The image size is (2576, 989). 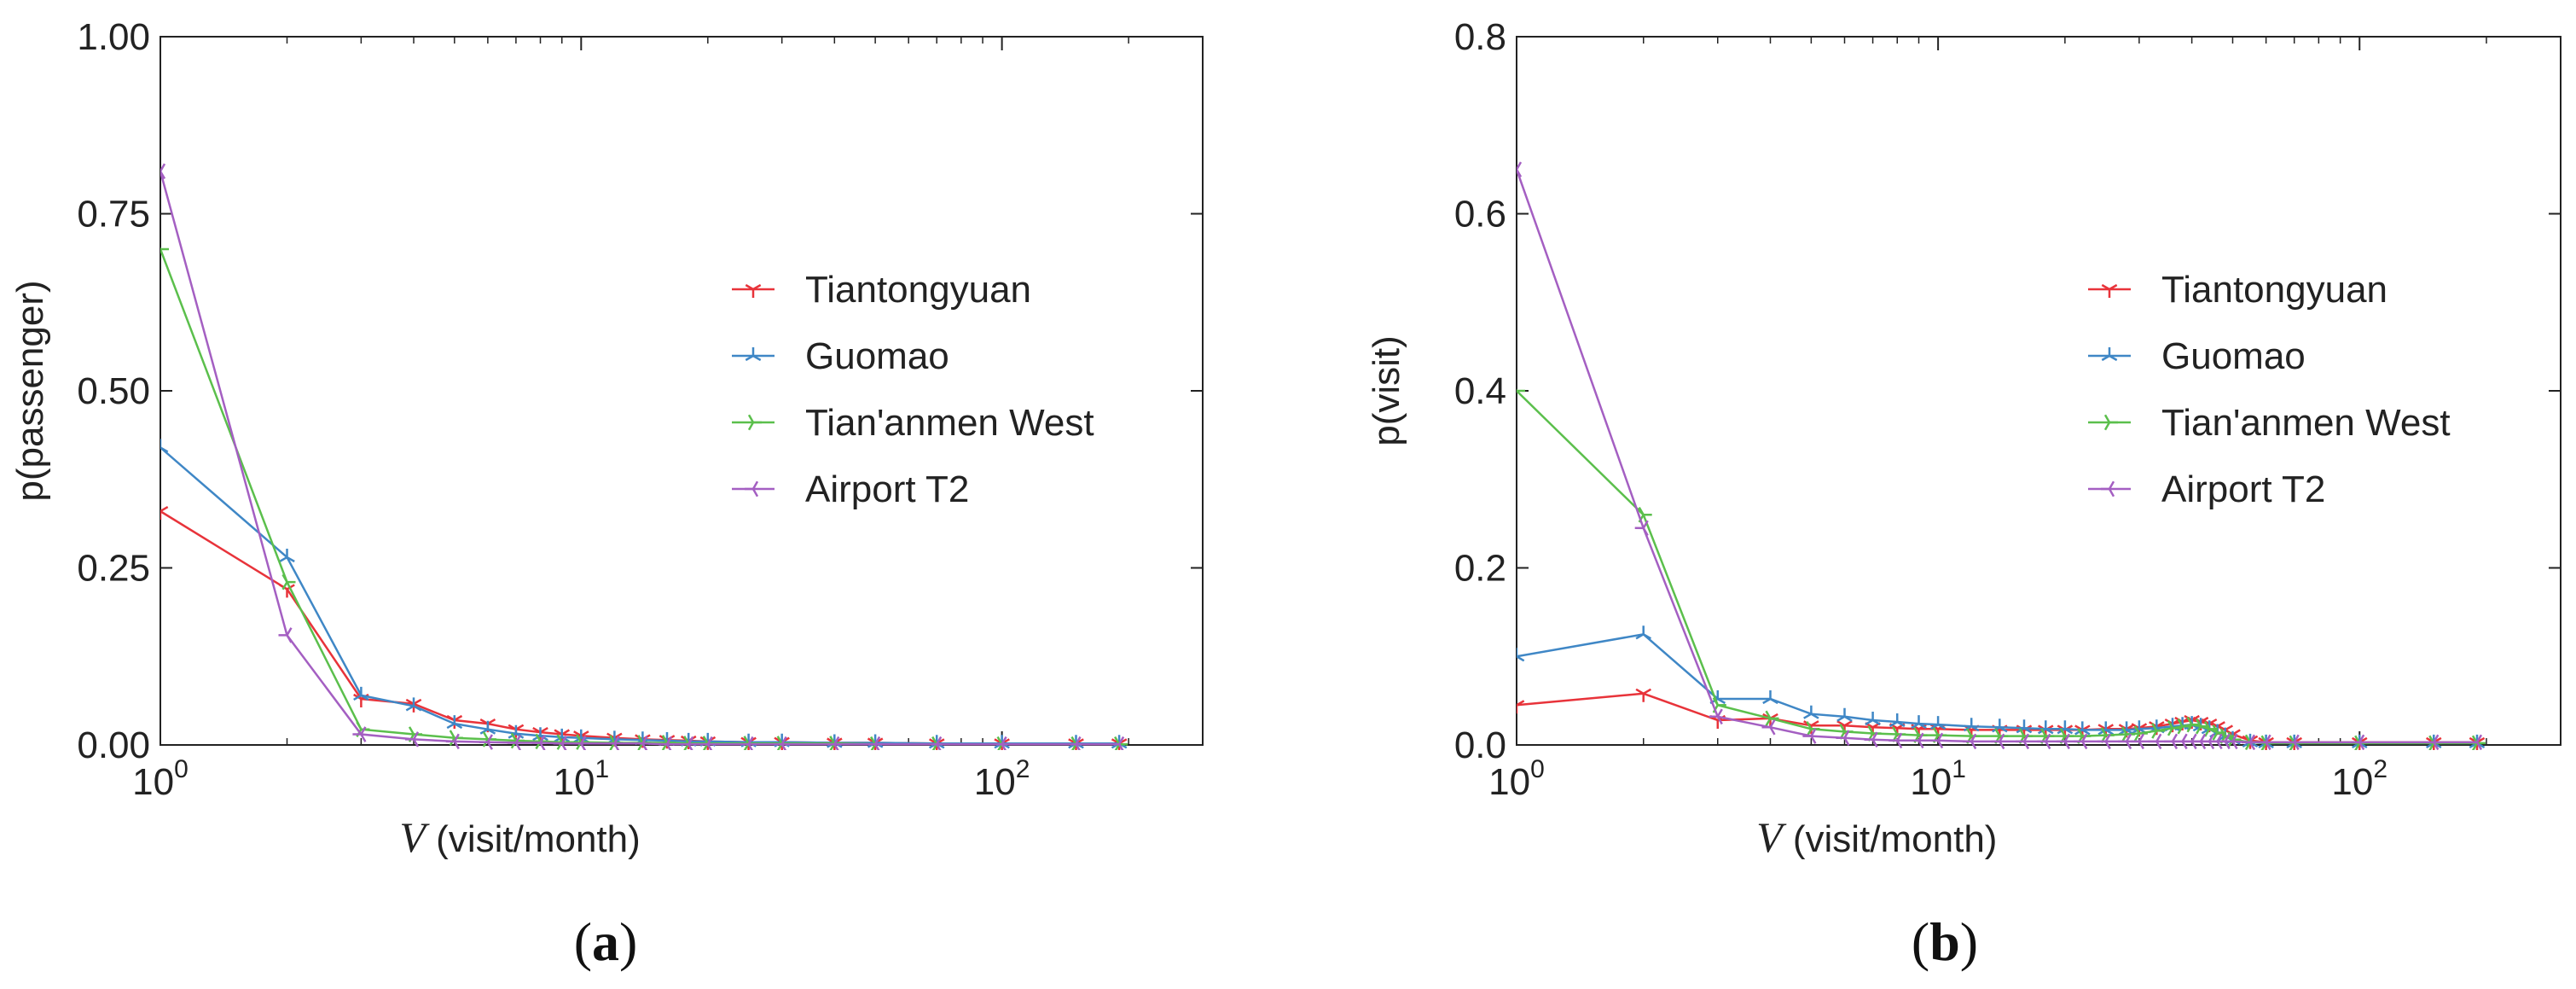 I want to click on legend-entry-a-0: Tiantongyuan, so click(x=918, y=290).